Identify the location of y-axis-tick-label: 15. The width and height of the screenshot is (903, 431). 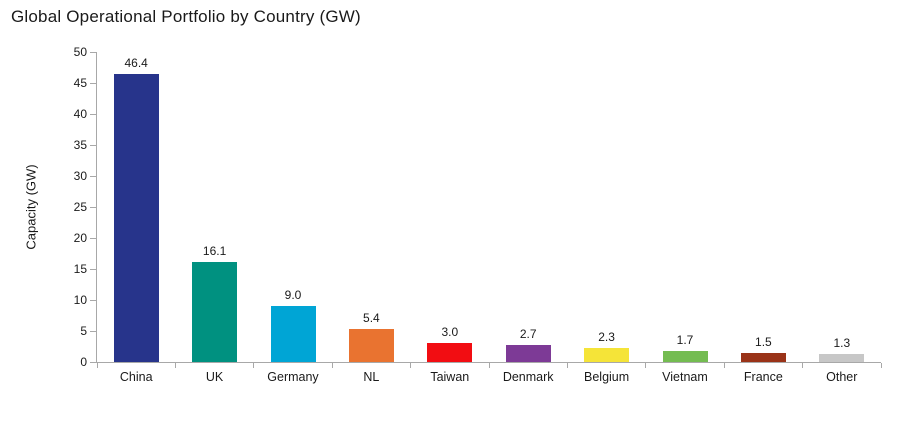
(80, 269).